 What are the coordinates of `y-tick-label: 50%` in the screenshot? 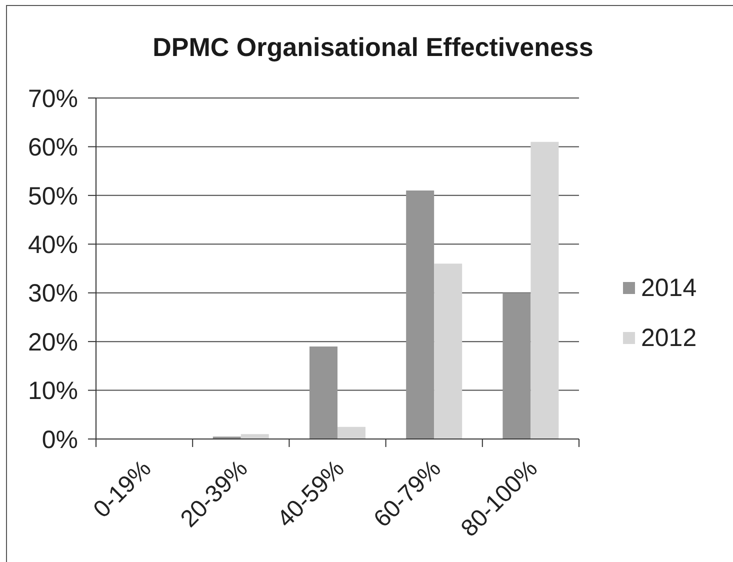 It's located at (53, 196).